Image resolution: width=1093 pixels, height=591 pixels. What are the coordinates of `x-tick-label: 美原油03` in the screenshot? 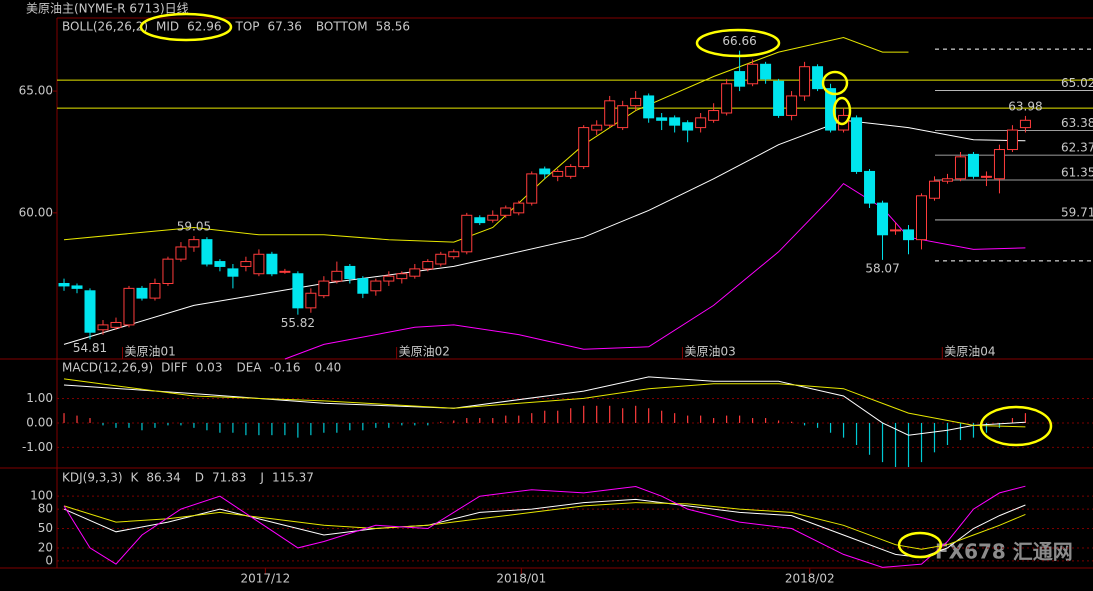 It's located at (709, 352).